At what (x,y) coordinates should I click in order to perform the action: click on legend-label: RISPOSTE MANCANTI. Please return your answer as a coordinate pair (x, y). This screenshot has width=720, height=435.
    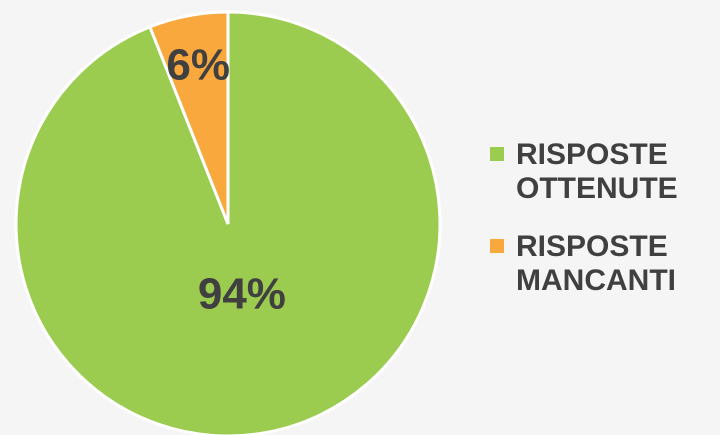
    Looking at the image, I should click on (596, 263).